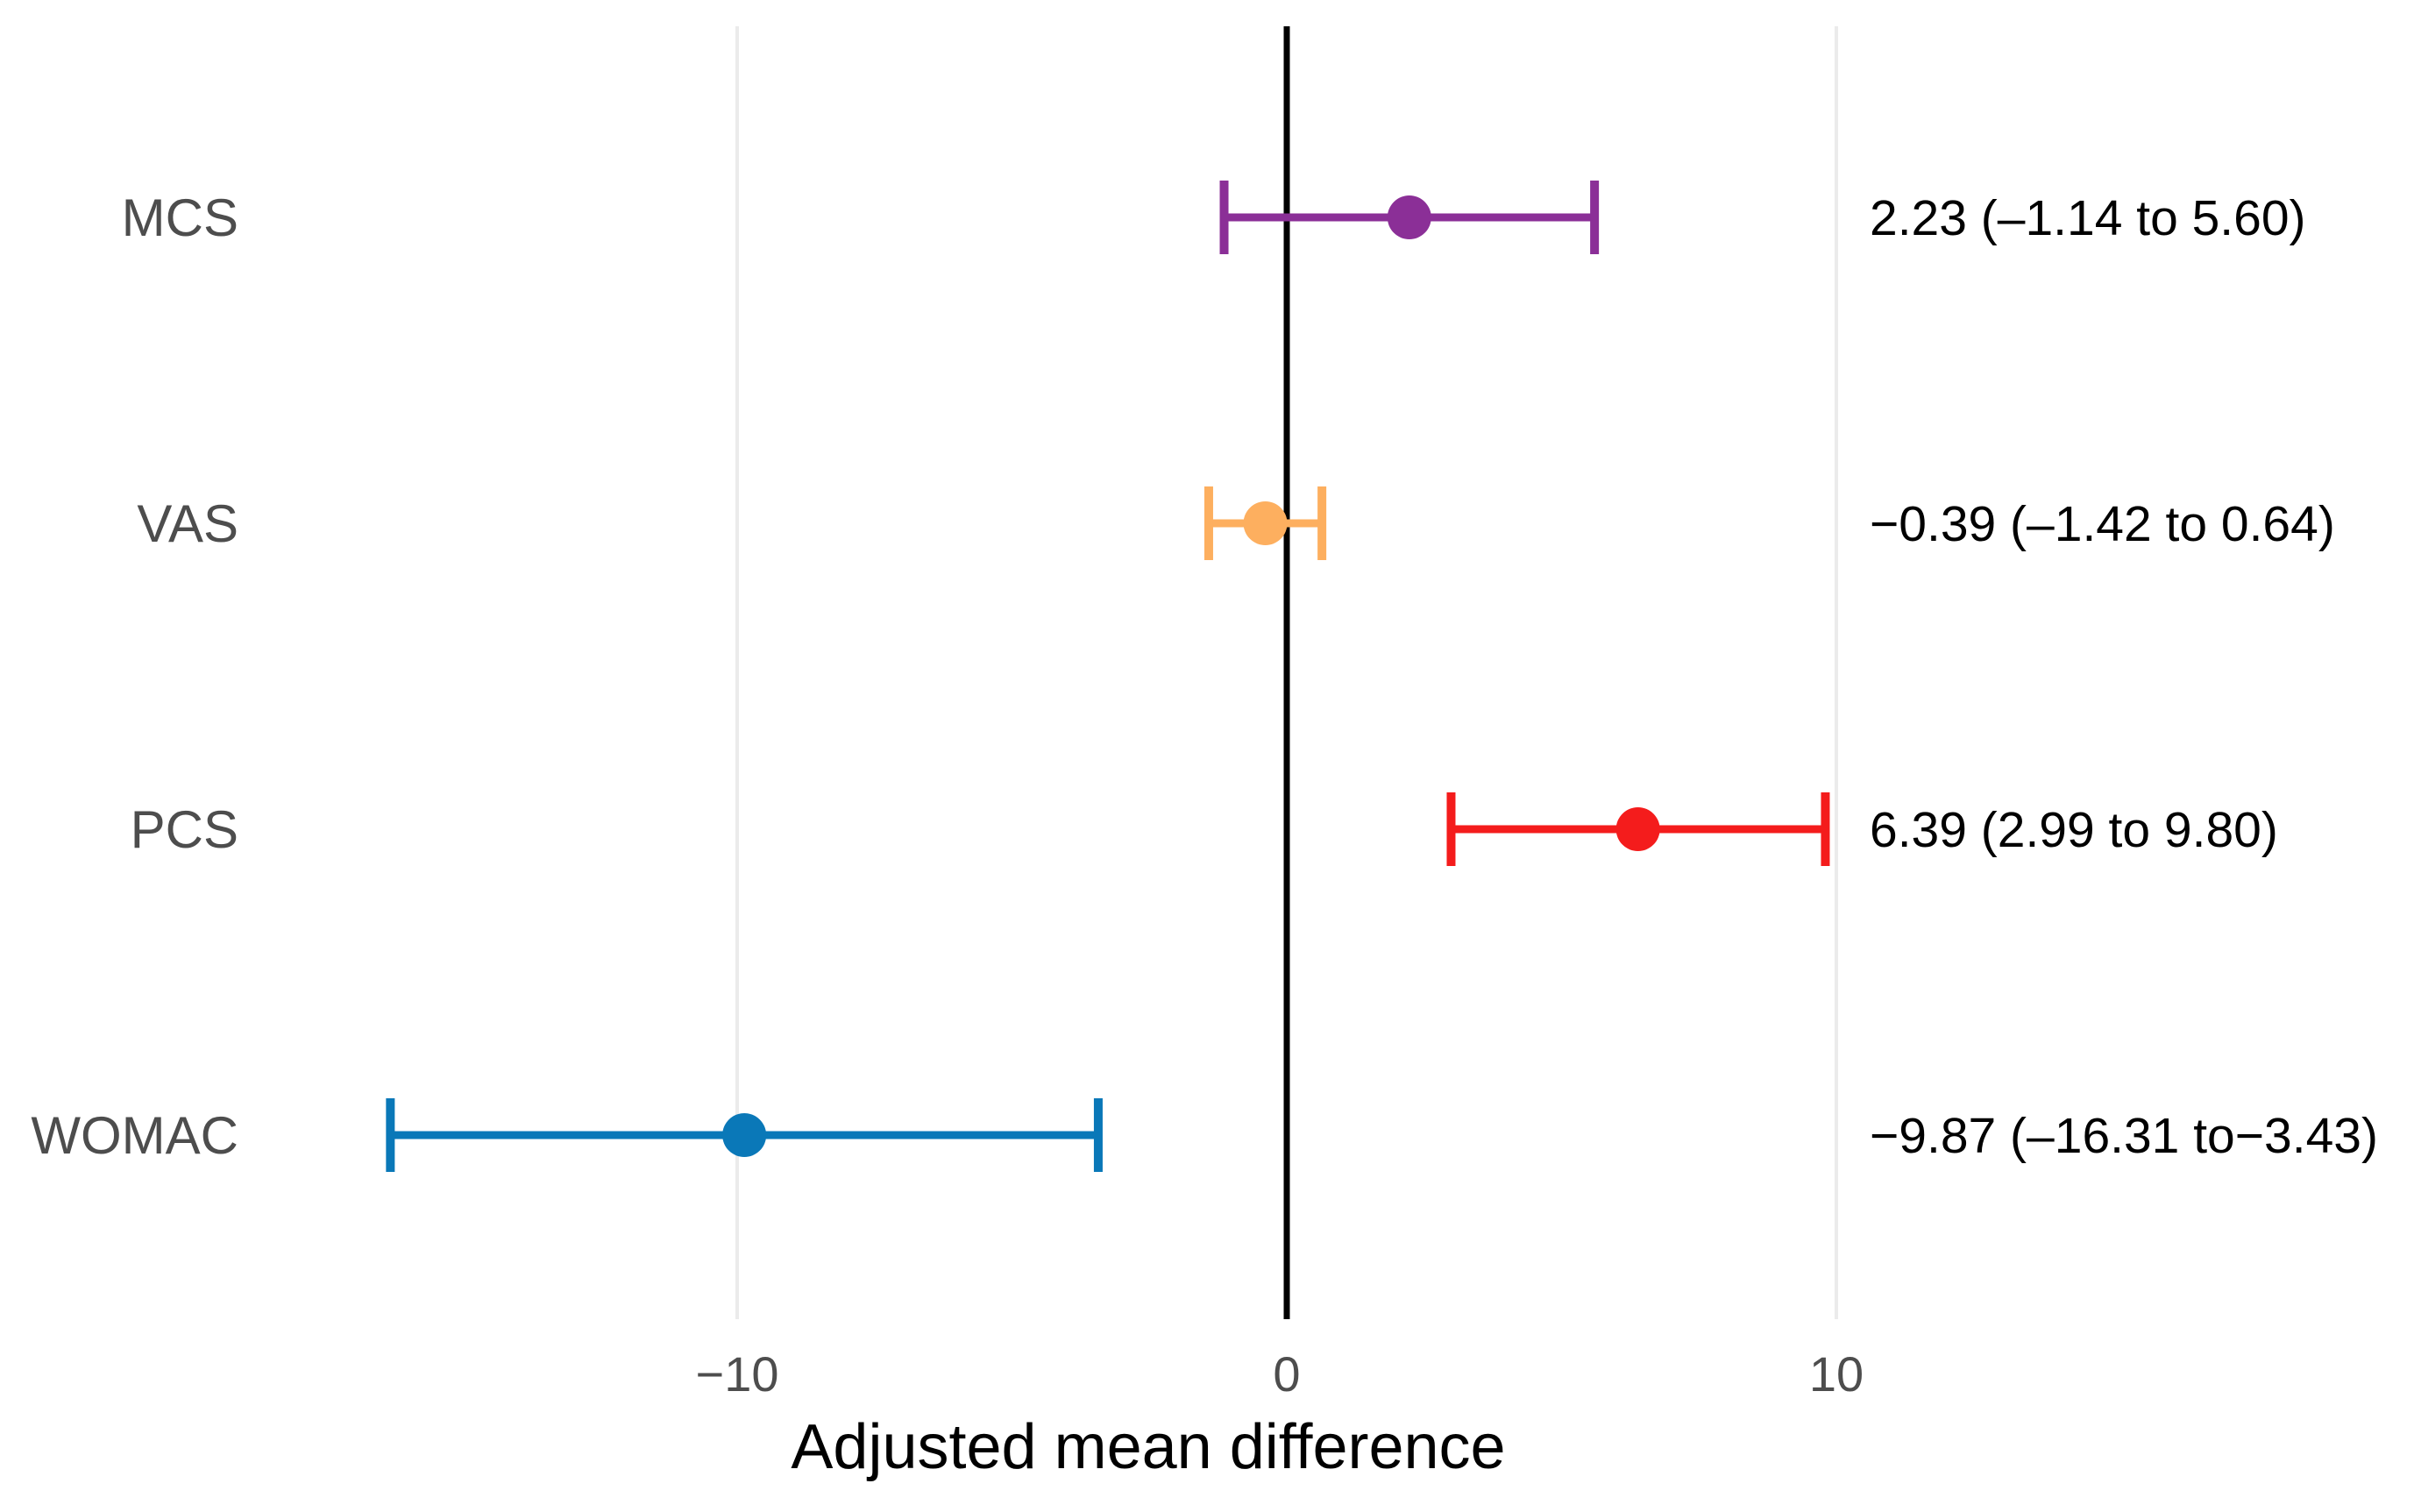 This screenshot has width=2414, height=1512. What do you see at coordinates (2074, 830) in the screenshot?
I see `estimate-ci-label: 6.39 (2.99 to 9.80)` at bounding box center [2074, 830].